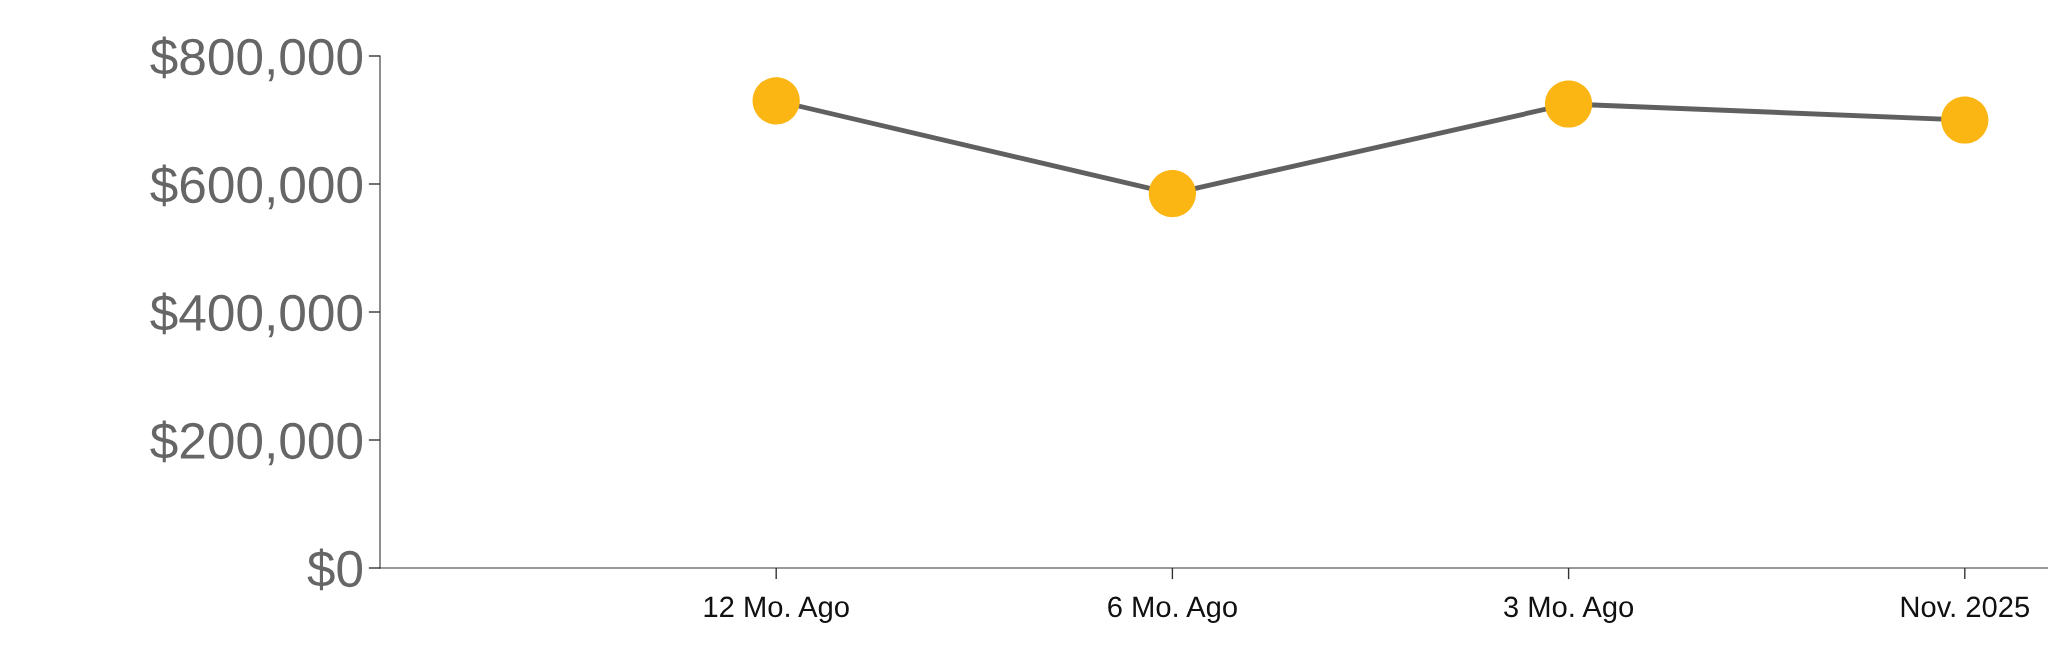  Describe the element at coordinates (1569, 609) in the screenshot. I see `x-tick-label: 3 Mo. Ago` at that location.